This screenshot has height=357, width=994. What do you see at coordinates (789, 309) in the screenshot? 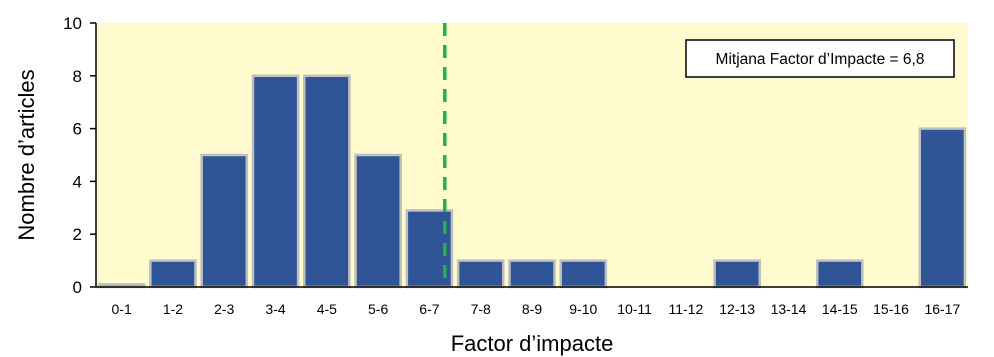
I see `x-tick-label: 13-14` at bounding box center [789, 309].